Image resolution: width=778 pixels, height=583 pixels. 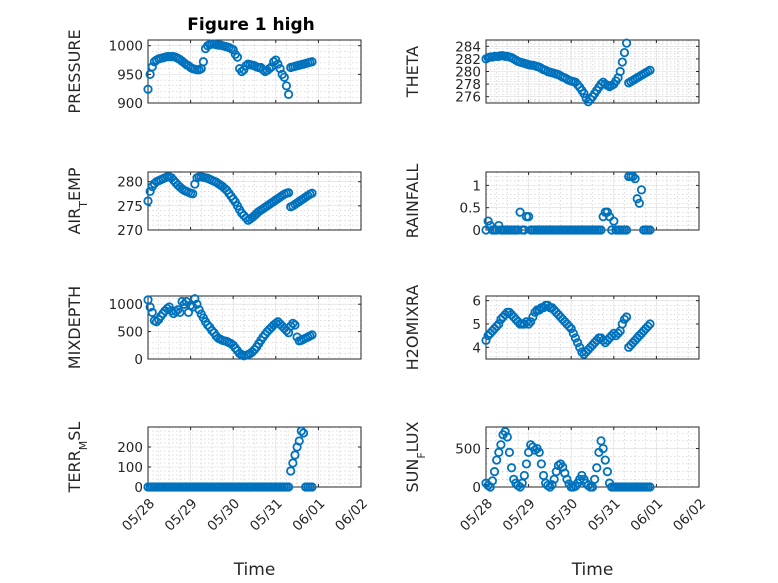 What do you see at coordinates (551, 328) in the screenshot?
I see `subplot-h2omixra: 4 5 6 H2OMIXRA` at bounding box center [551, 328].